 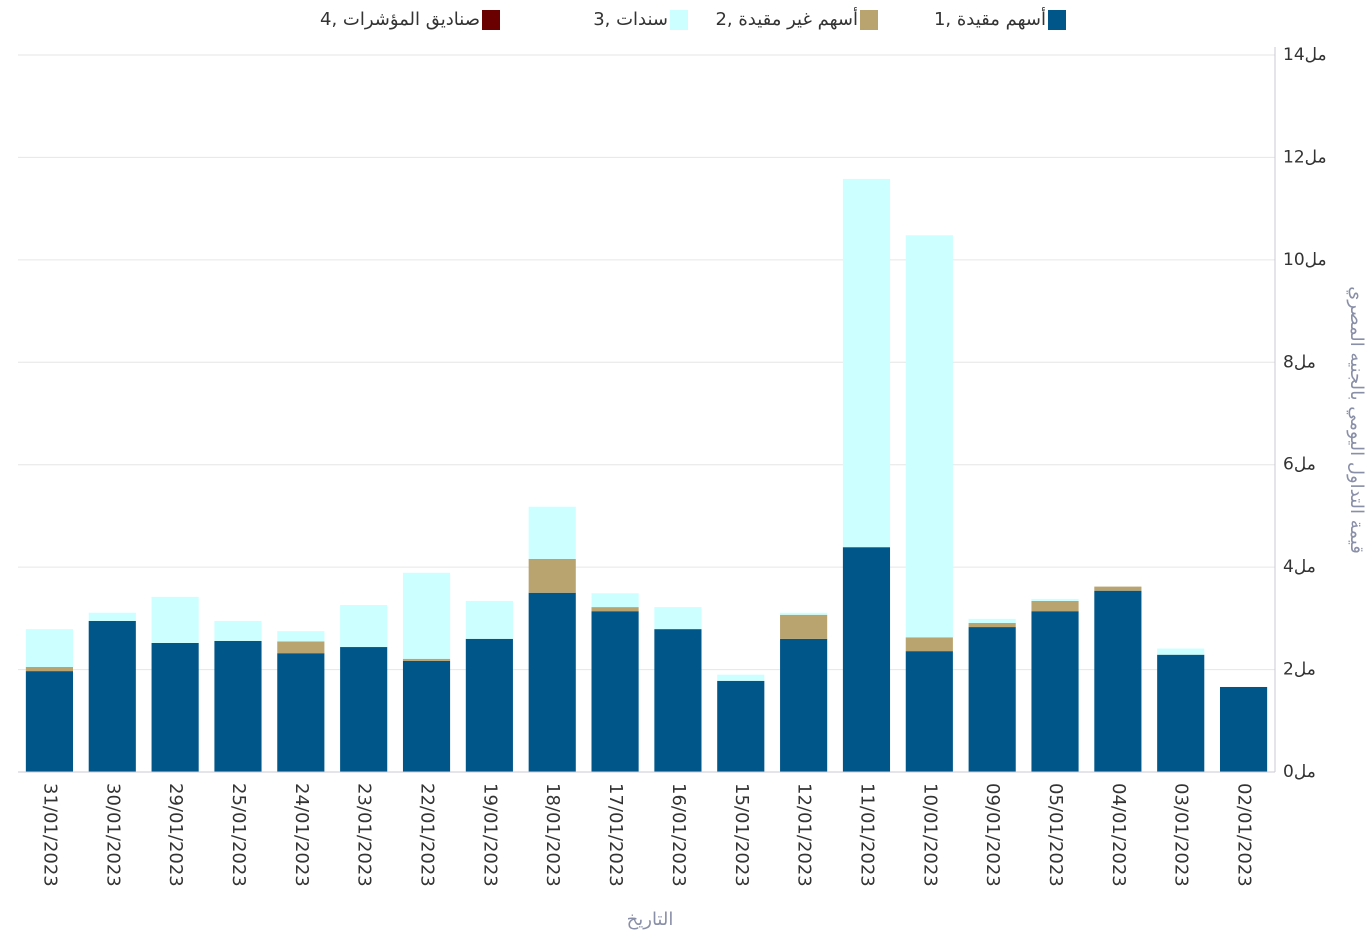 I want to click on x-tick-label: 02/01/2023, so click(x=1244, y=835).